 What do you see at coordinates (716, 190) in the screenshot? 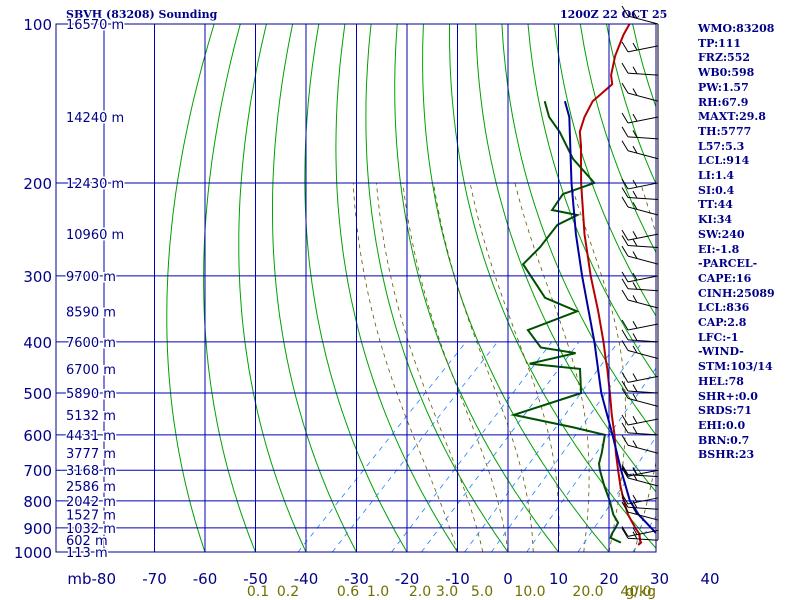
I see `index-item: SI:0.4` at bounding box center [716, 190].